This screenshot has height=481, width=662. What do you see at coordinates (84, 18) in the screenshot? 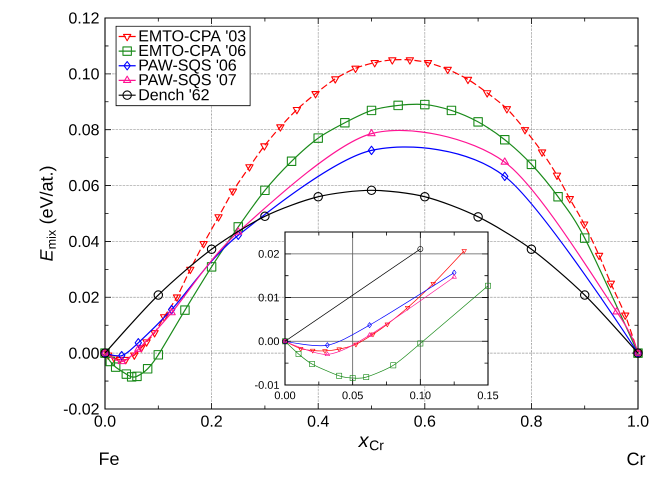
I see `y-tick-label: 0.12` at bounding box center [84, 18].